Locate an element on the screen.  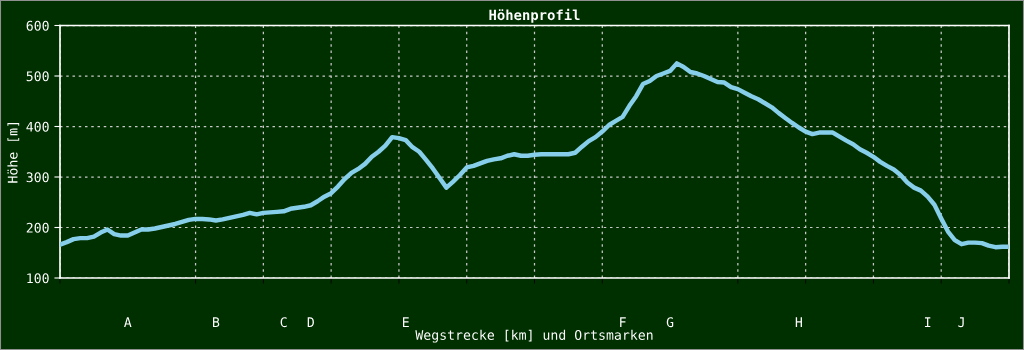
y-tick-label: 300 is located at coordinates (37, 177).